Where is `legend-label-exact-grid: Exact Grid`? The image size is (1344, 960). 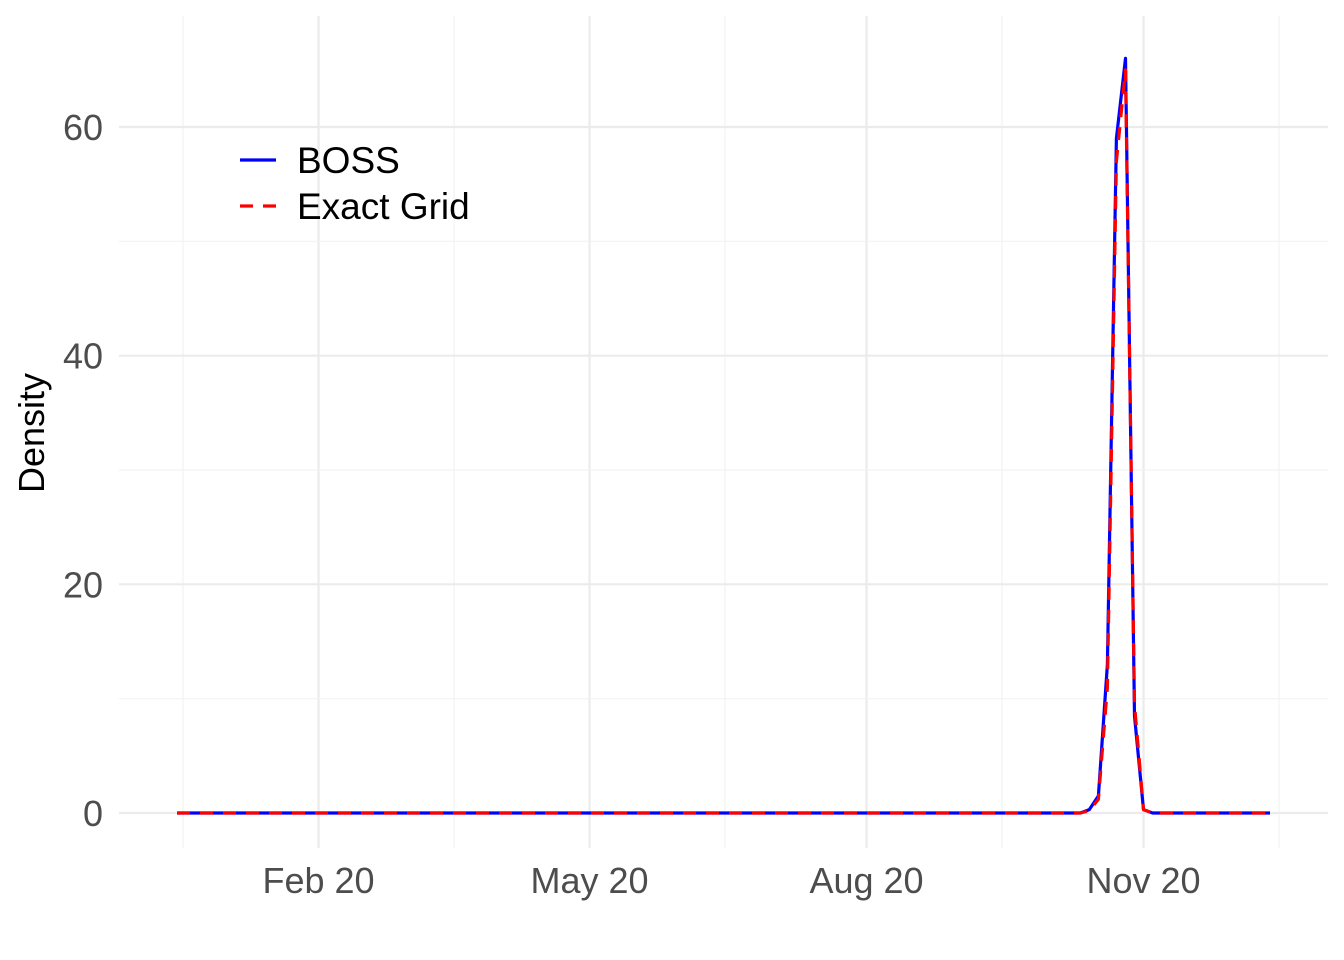 legend-label-exact-grid: Exact Grid is located at coordinates (383, 206).